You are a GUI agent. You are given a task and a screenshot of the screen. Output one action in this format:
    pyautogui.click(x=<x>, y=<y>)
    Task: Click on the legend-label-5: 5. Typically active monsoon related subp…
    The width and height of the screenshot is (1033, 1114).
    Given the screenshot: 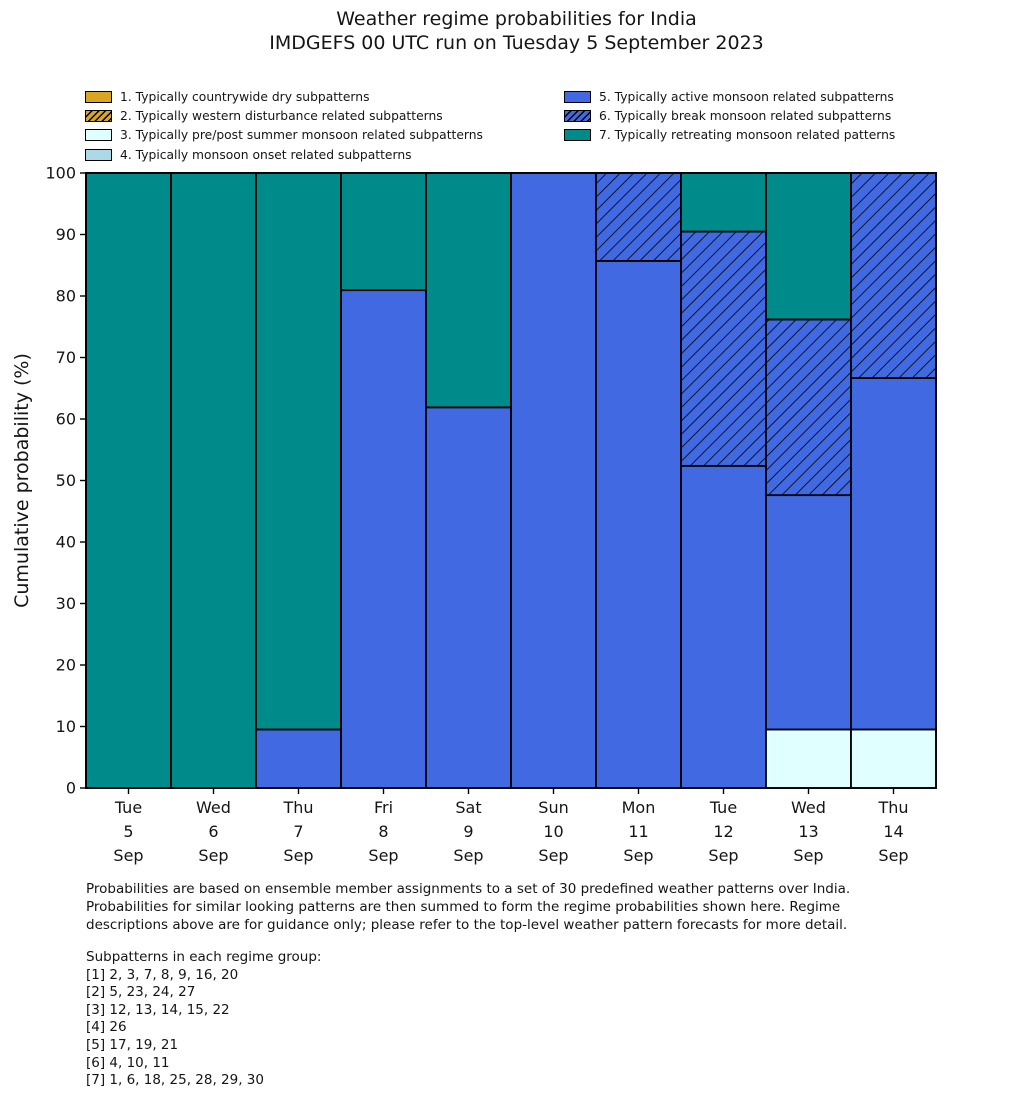 What is the action you would take?
    pyautogui.click(x=746, y=96)
    